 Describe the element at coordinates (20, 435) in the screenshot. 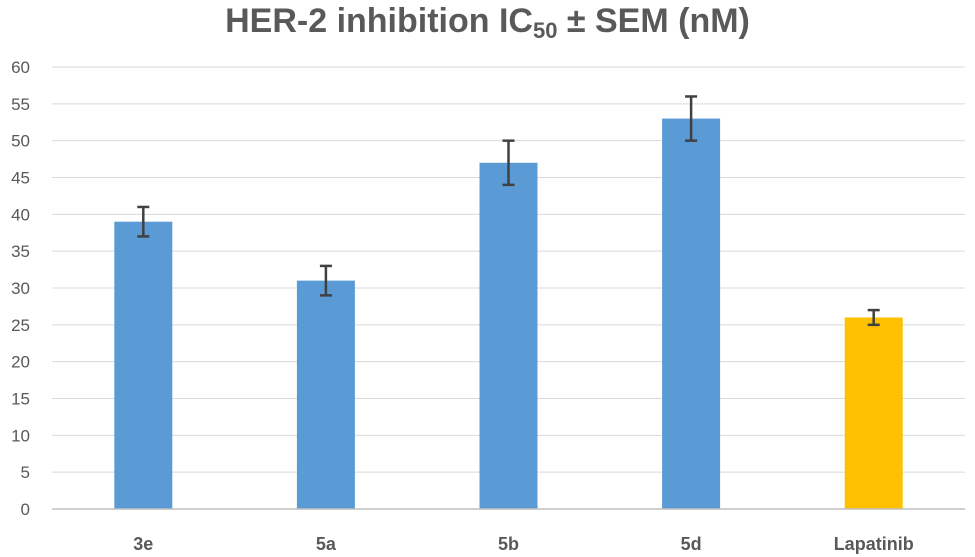

I see `y-tick-label: 10` at that location.